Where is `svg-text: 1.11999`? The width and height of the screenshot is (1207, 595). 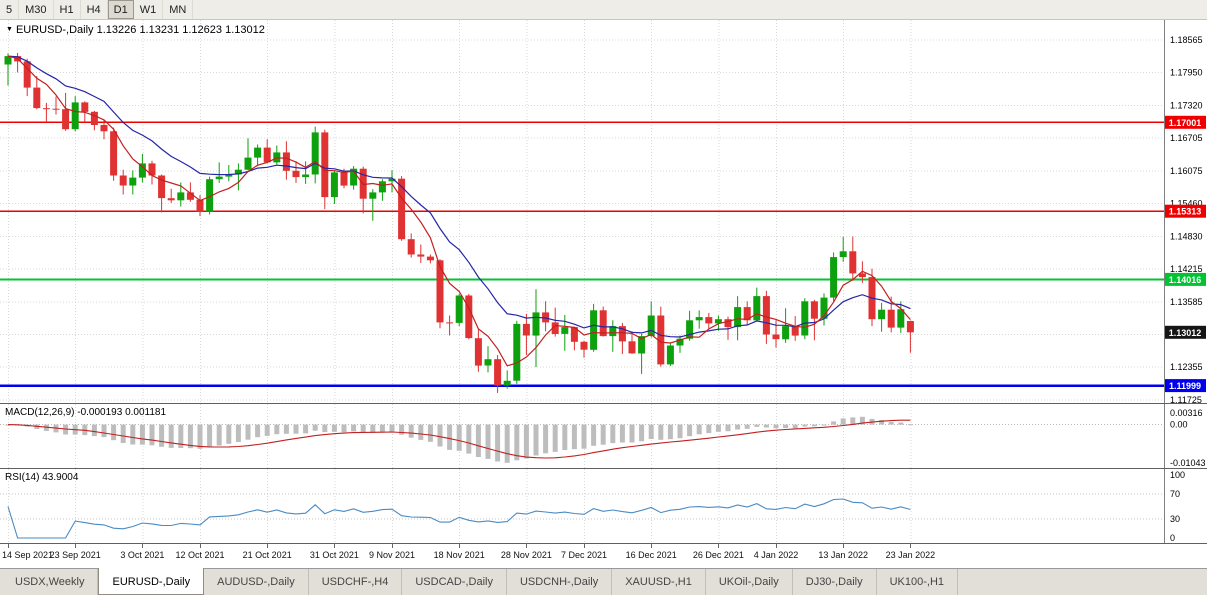 svg-text: 1.11999 is located at coordinates (1185, 386).